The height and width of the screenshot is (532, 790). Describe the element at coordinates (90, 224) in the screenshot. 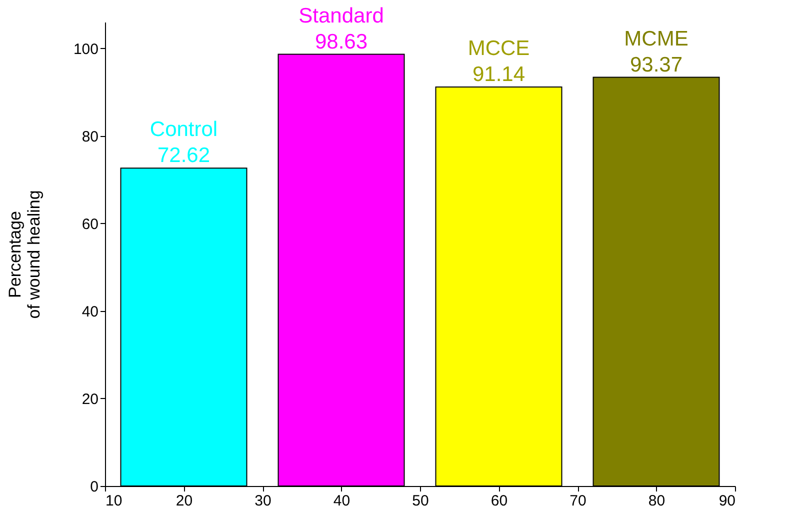

I see `y-tick-label: 60` at that location.